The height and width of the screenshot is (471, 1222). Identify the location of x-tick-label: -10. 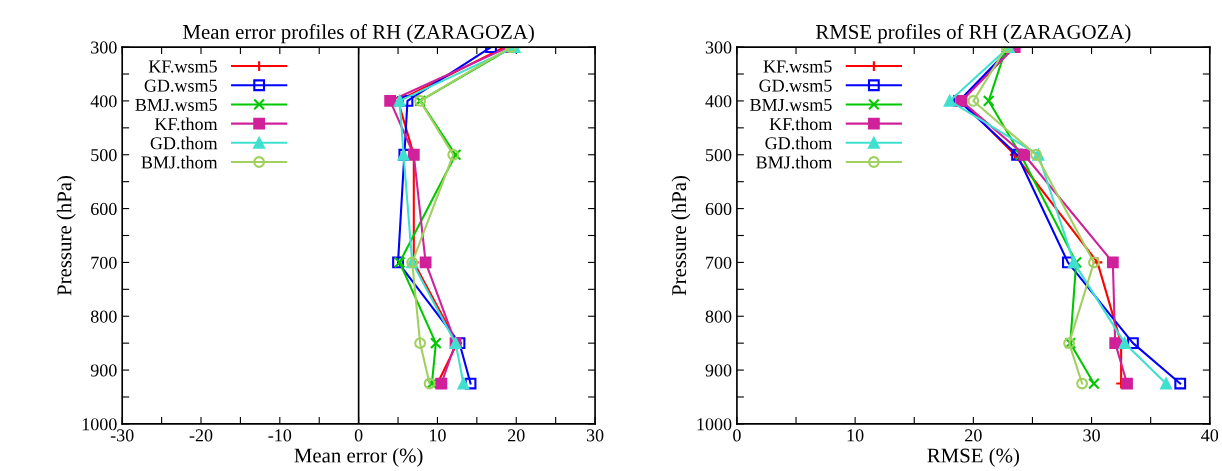
(280, 435).